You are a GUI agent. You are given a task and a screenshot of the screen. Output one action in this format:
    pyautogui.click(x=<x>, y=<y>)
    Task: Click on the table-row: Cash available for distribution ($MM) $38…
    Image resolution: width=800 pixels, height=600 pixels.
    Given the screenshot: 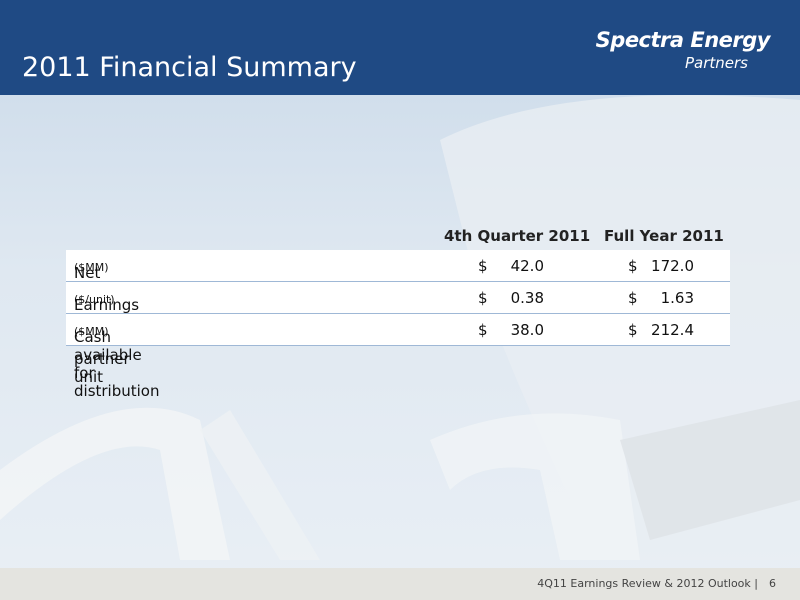 What is the action you would take?
    pyautogui.click(x=398, y=357)
    